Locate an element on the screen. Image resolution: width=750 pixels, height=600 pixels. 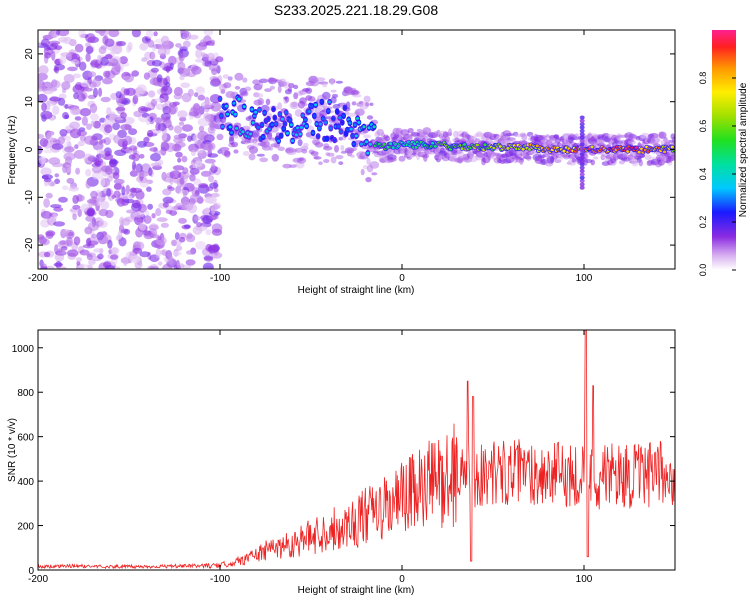
heatmap-y-tick-label: -10 is located at coordinates (29, 197).